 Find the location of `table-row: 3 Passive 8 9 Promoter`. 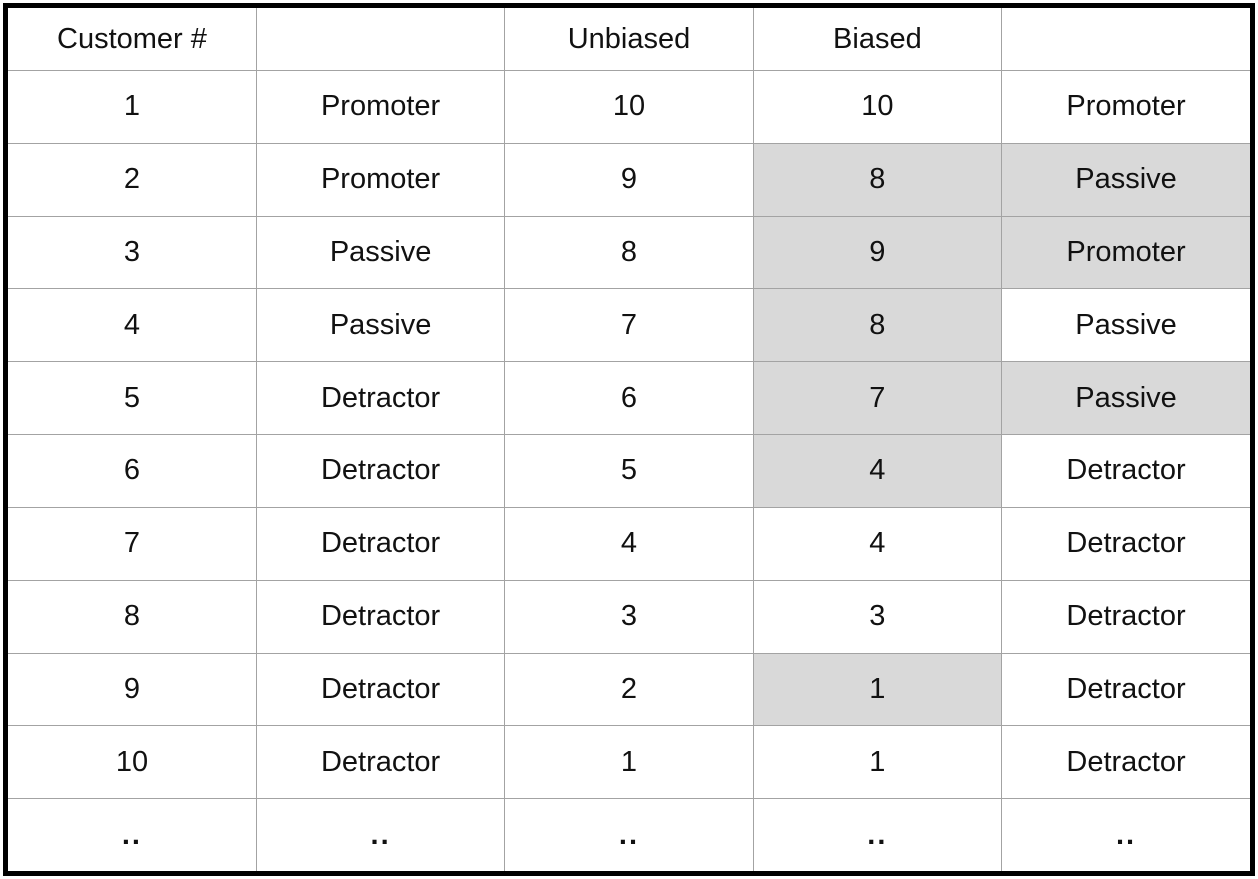

table-row: 3 Passive 8 9 Promoter is located at coordinates (629, 252).